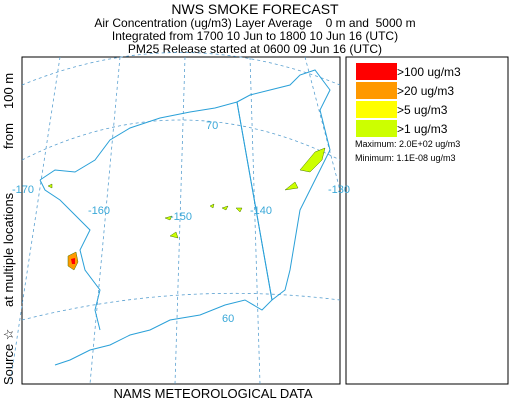 The image size is (509, 401). What do you see at coordinates (422, 110) in the screenshot?
I see `legend-label: >5 ug/m3` at bounding box center [422, 110].